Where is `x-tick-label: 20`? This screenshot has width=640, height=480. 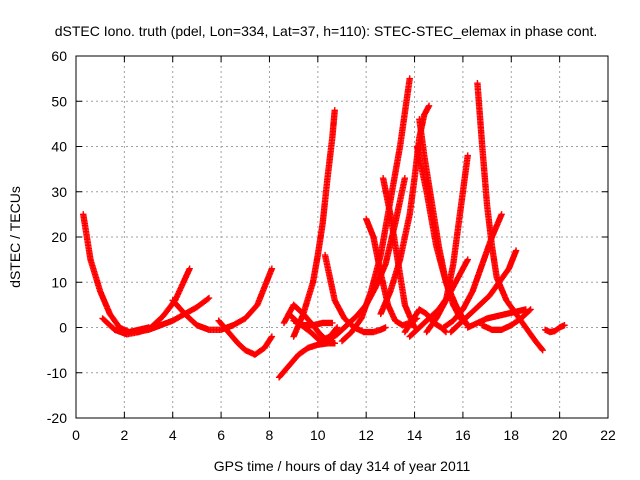
x-tick-label: 20 is located at coordinates (560, 435).